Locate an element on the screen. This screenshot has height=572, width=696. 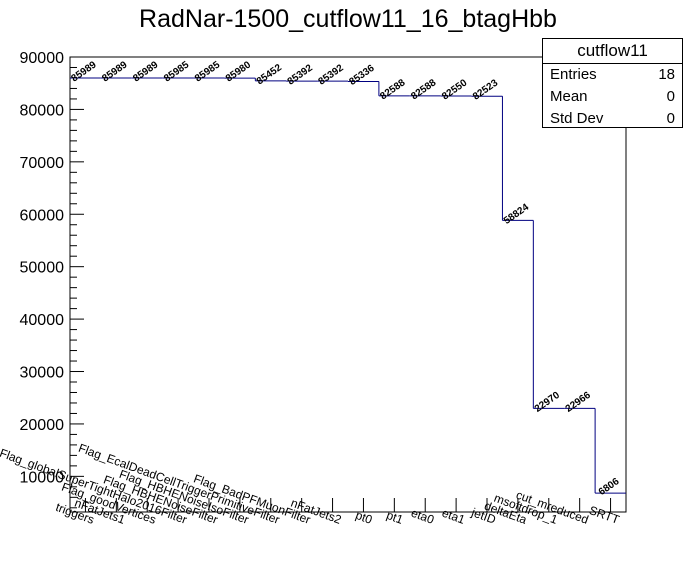
stats-box: cutflow11 Entries 18 Mean 0 Std Dev 0 is located at coordinates (612, 83).